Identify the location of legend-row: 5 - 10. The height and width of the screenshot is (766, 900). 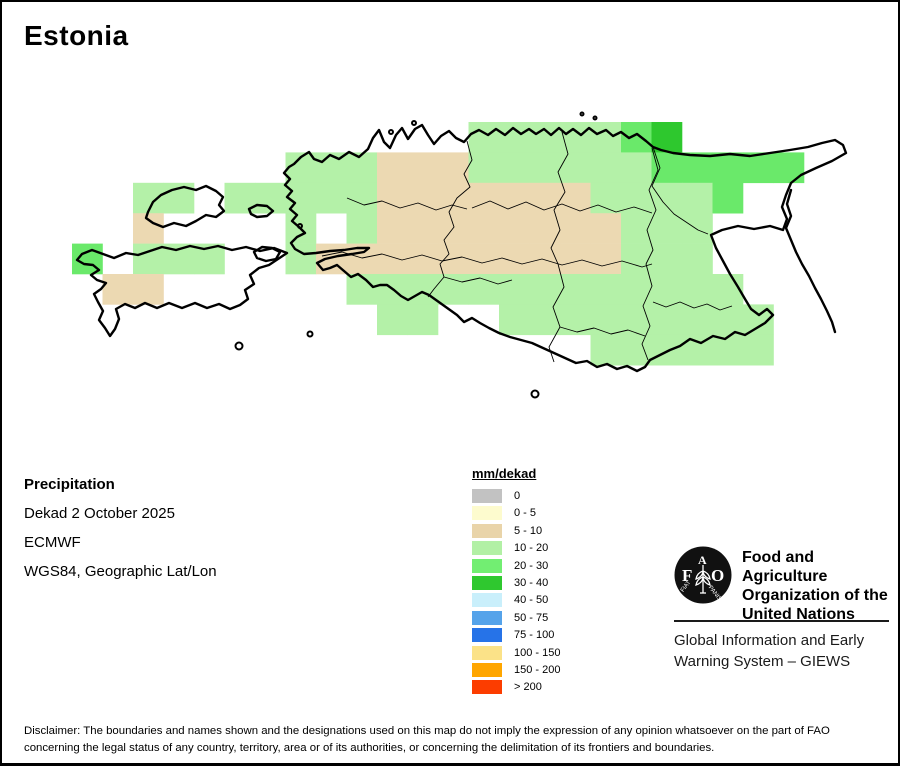
(516, 530).